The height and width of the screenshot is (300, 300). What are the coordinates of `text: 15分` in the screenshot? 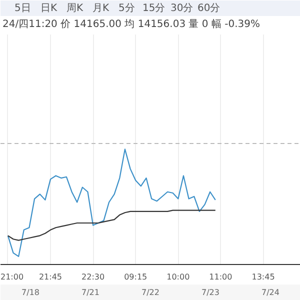 It's located at (154, 8).